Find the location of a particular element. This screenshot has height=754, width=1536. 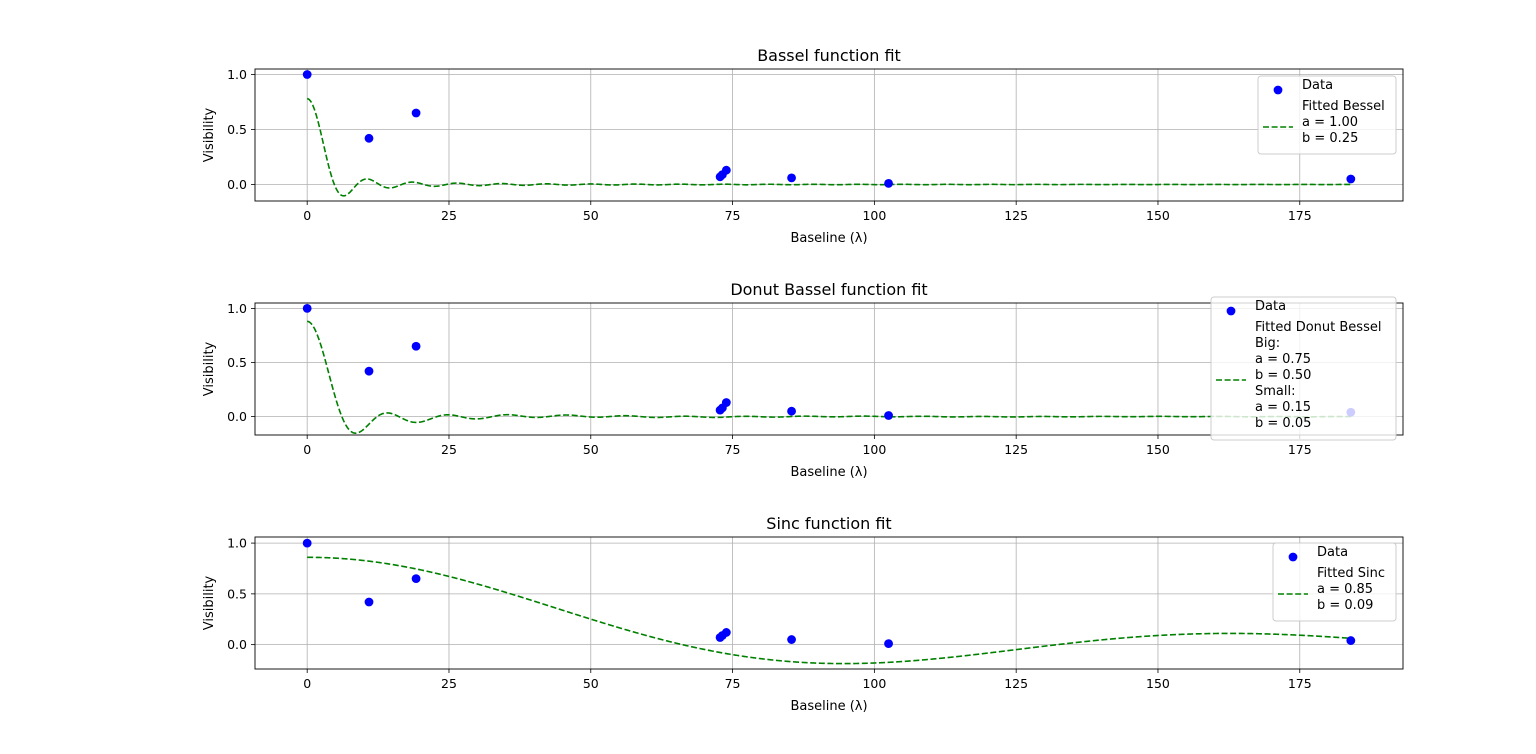

legend-label: b = 0.05 is located at coordinates (1283, 423).